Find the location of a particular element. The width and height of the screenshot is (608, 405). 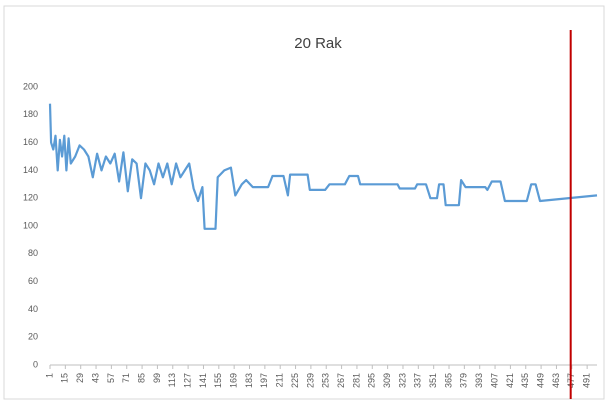

y-tick-label: 40 is located at coordinates (33, 309).